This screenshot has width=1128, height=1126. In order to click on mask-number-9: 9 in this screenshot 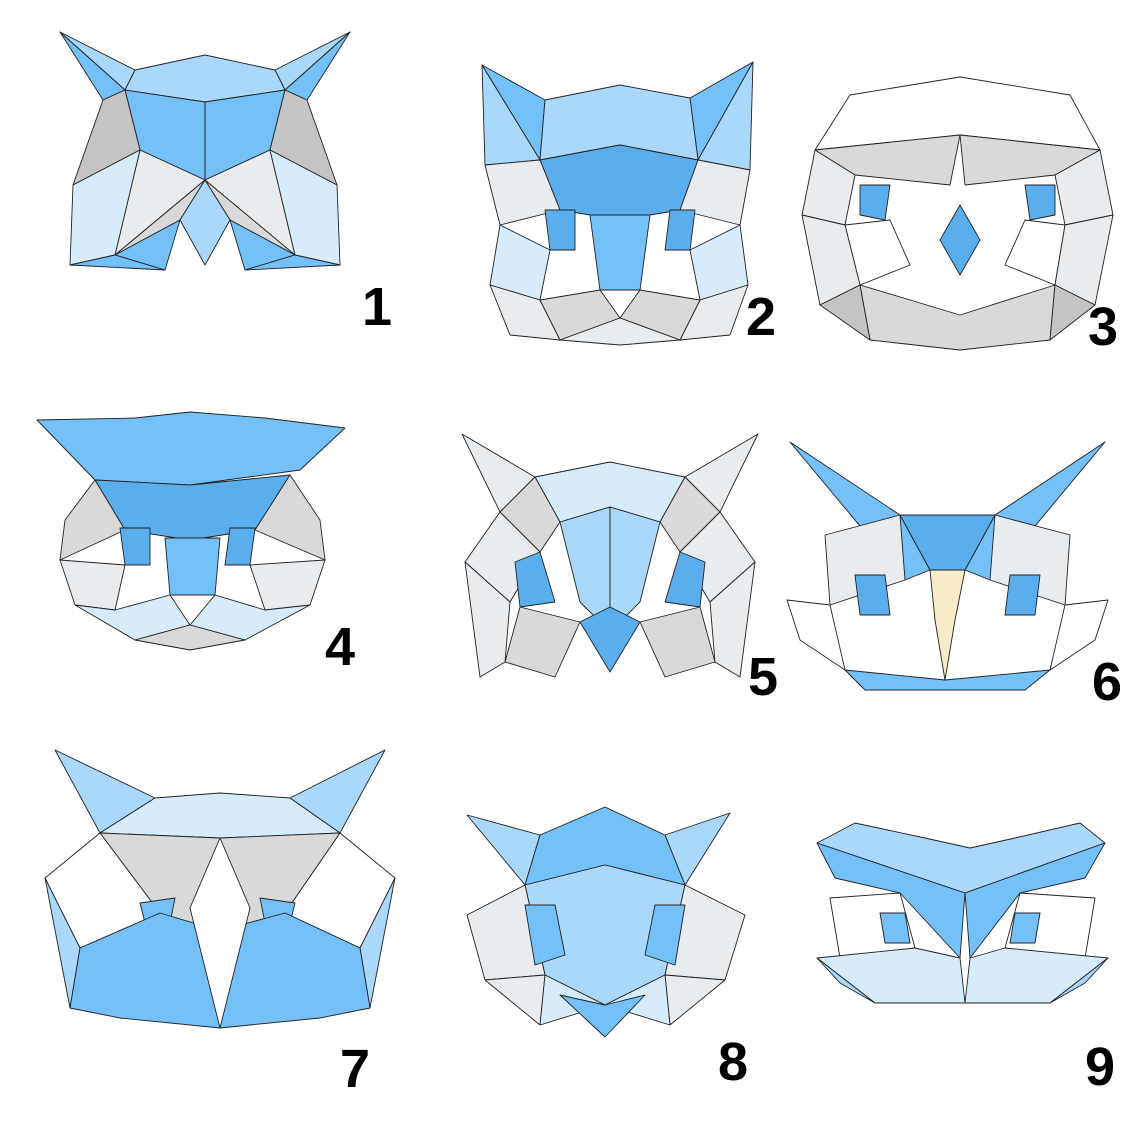, I will do `click(1100, 1067)`.